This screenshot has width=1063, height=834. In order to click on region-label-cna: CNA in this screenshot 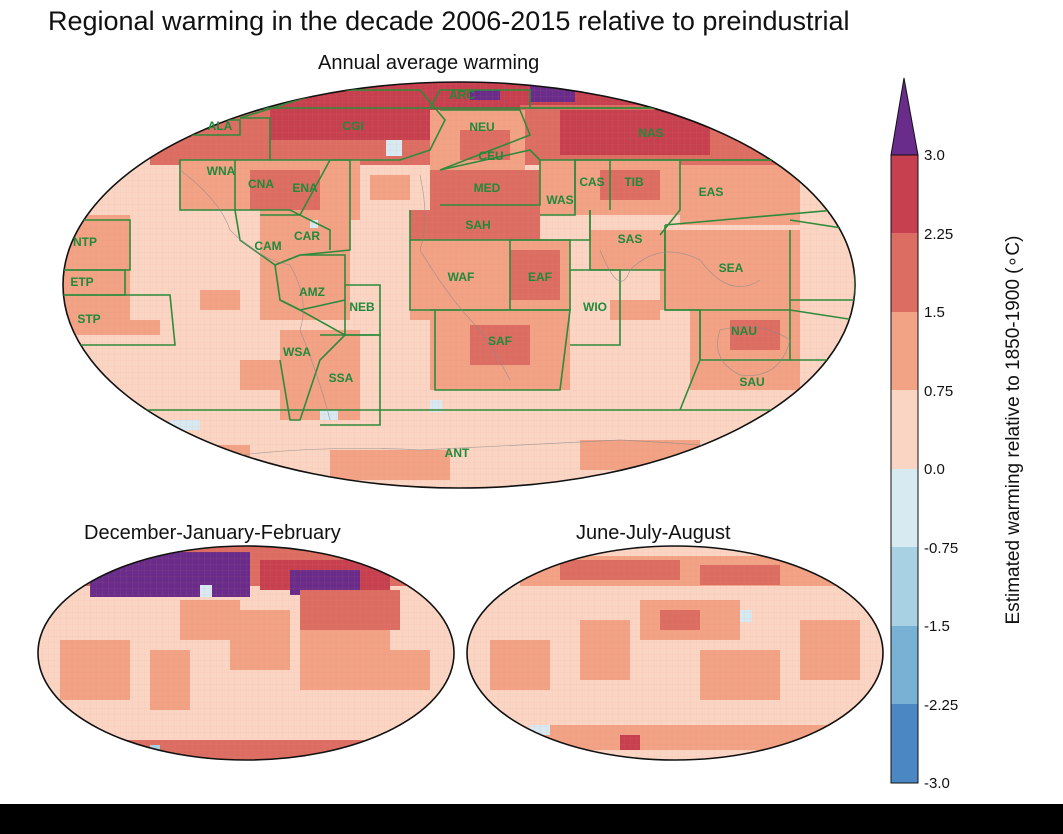, I will do `click(261, 184)`.